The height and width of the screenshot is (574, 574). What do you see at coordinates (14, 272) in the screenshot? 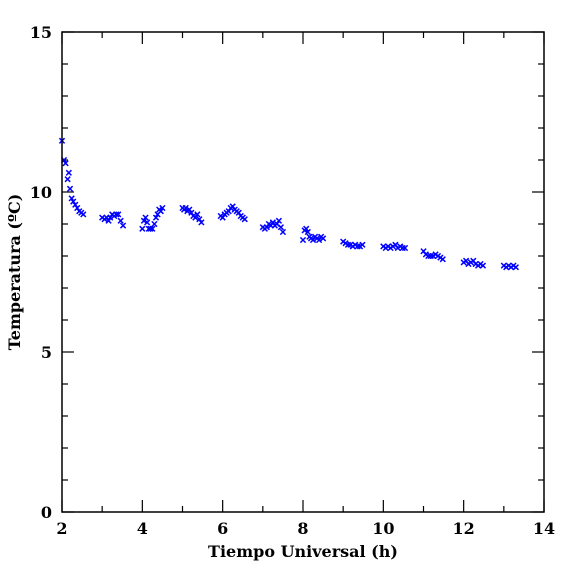
I see `y-axis-label: Temperatura (ºC)` at bounding box center [14, 272].